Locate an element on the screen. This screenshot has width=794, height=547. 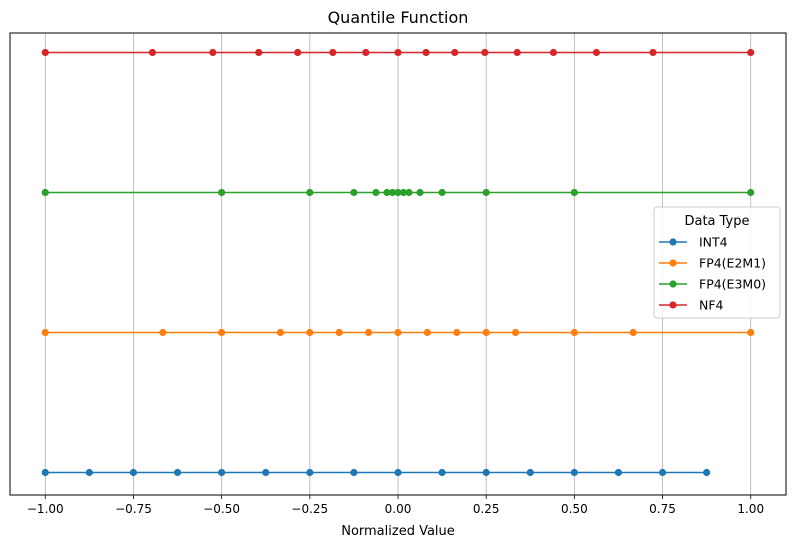
legend-title: Data Type is located at coordinates (716, 221).